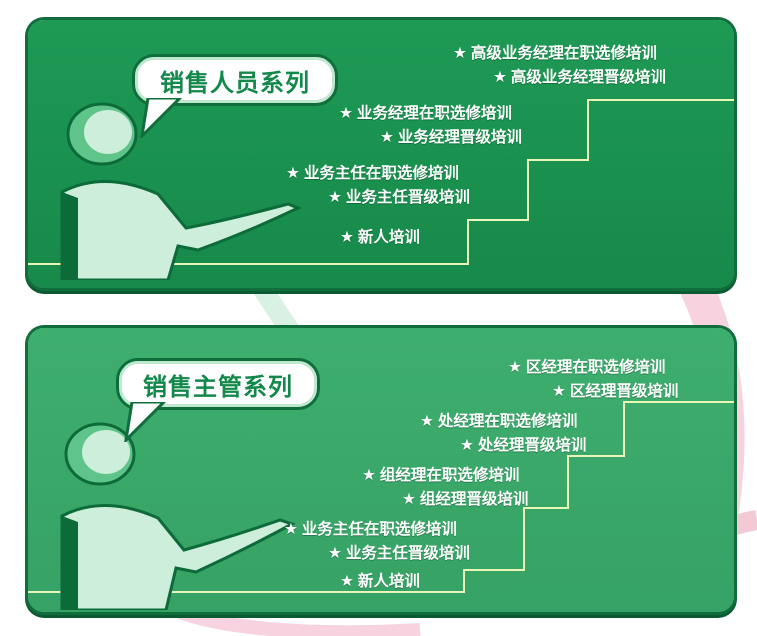 This screenshot has height=636, width=757. What do you see at coordinates (523, 445) in the screenshot?
I see `list-item: ★ 处经理晋级培训` at bounding box center [523, 445].